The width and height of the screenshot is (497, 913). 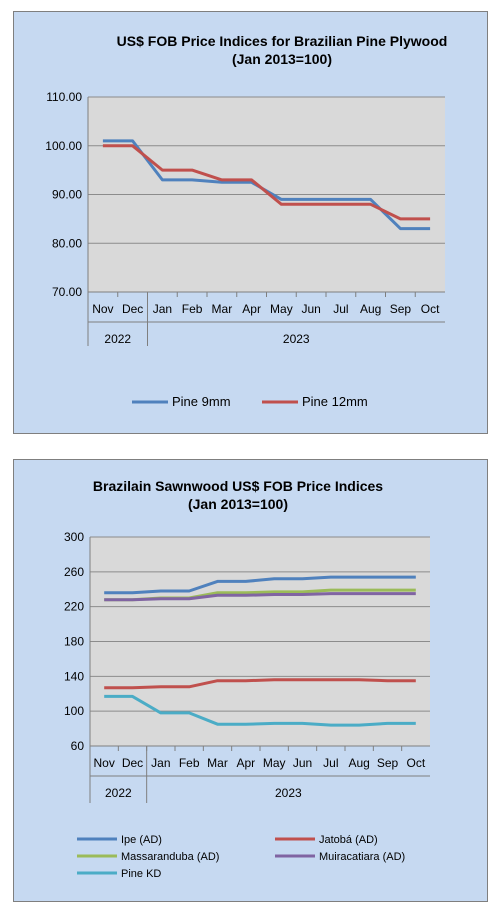 I want to click on legend-label: Muiracatiara (AD), so click(x=362, y=857).